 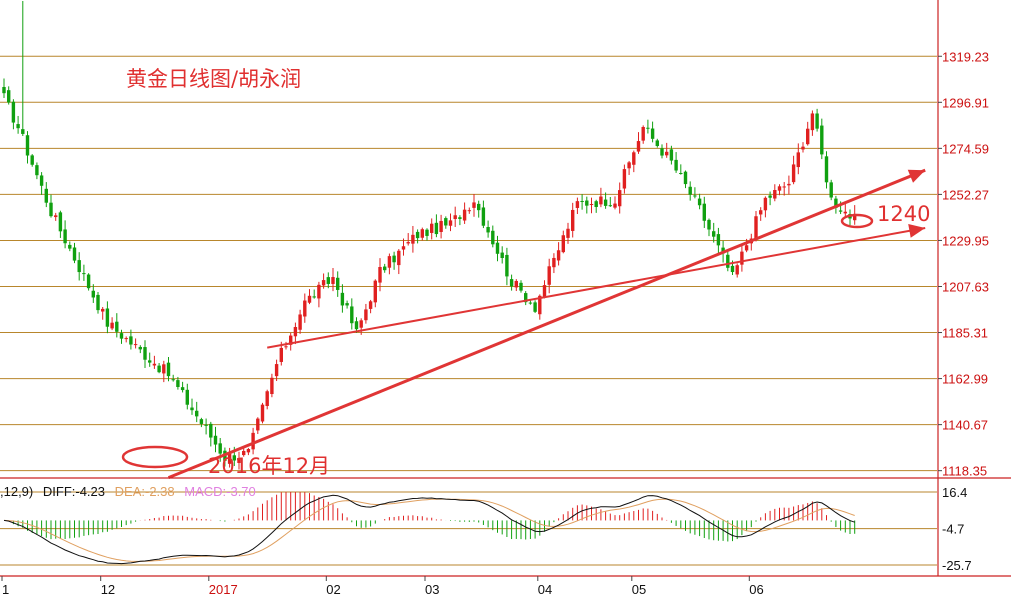 What do you see at coordinates (108, 589) in the screenshot?
I see `date-tick-label-1: 12` at bounding box center [108, 589].